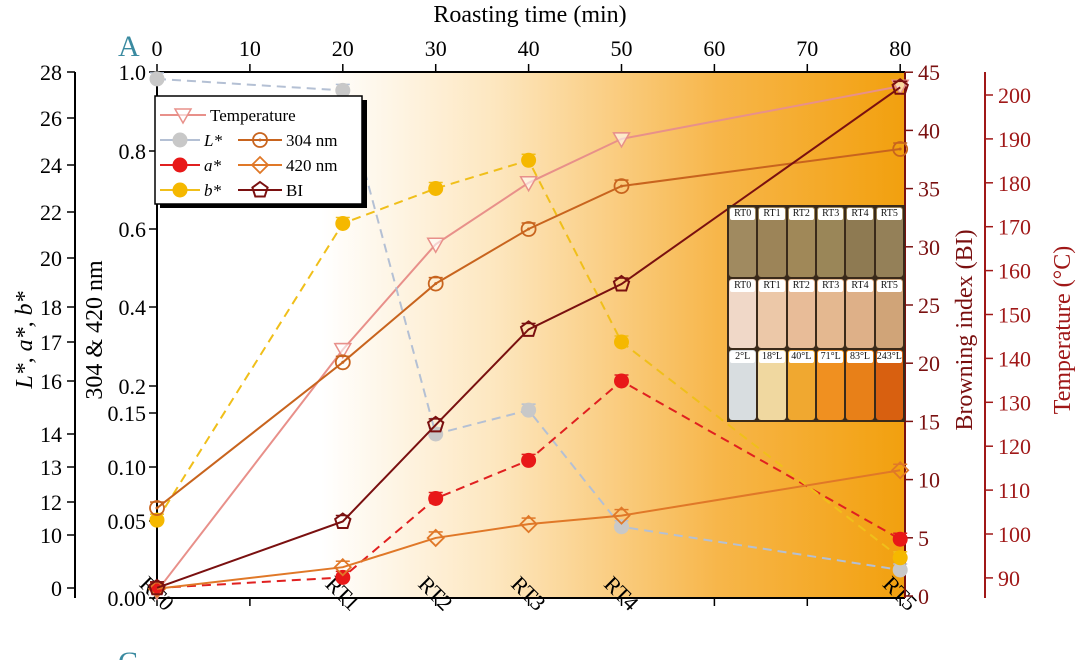 This screenshot has height=660, width=1080. What do you see at coordinates (772, 214) in the screenshot?
I see `tube-label: RT1` at bounding box center [772, 214].